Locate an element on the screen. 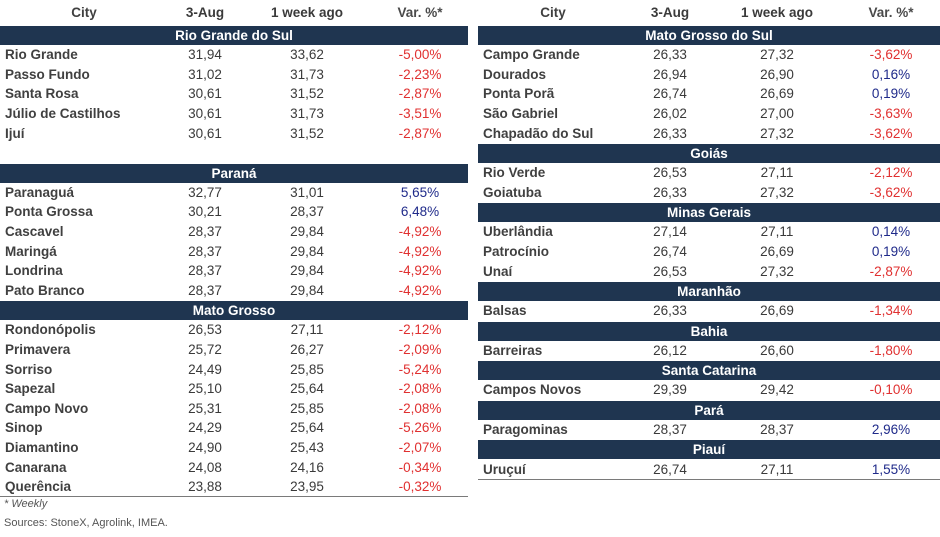 This screenshot has height=537, width=940. table-row: Chapadão do Sul 26,33 27,32 -3,62% is located at coordinates (709, 133).